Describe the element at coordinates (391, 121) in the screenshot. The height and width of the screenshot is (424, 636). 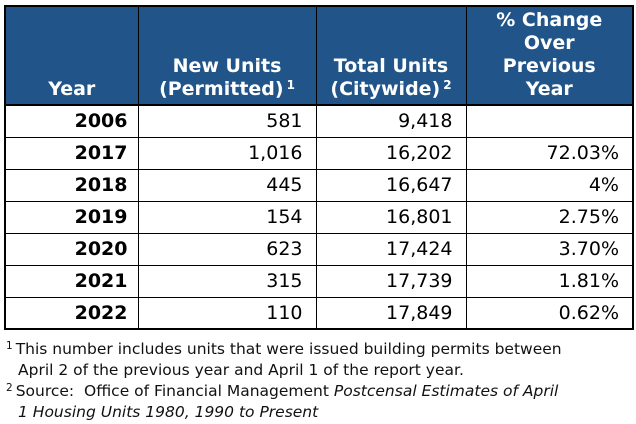
I see `total-units-cell: 9,418` at that location.